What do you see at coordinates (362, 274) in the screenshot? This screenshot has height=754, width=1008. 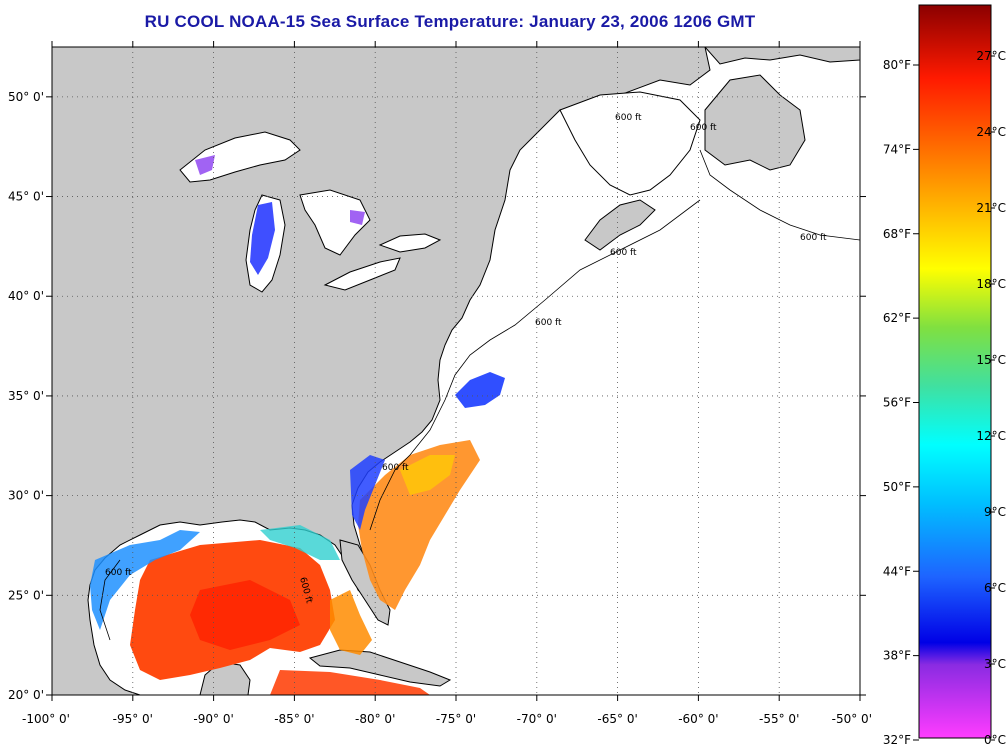 I see `lake-erie` at bounding box center [362, 274].